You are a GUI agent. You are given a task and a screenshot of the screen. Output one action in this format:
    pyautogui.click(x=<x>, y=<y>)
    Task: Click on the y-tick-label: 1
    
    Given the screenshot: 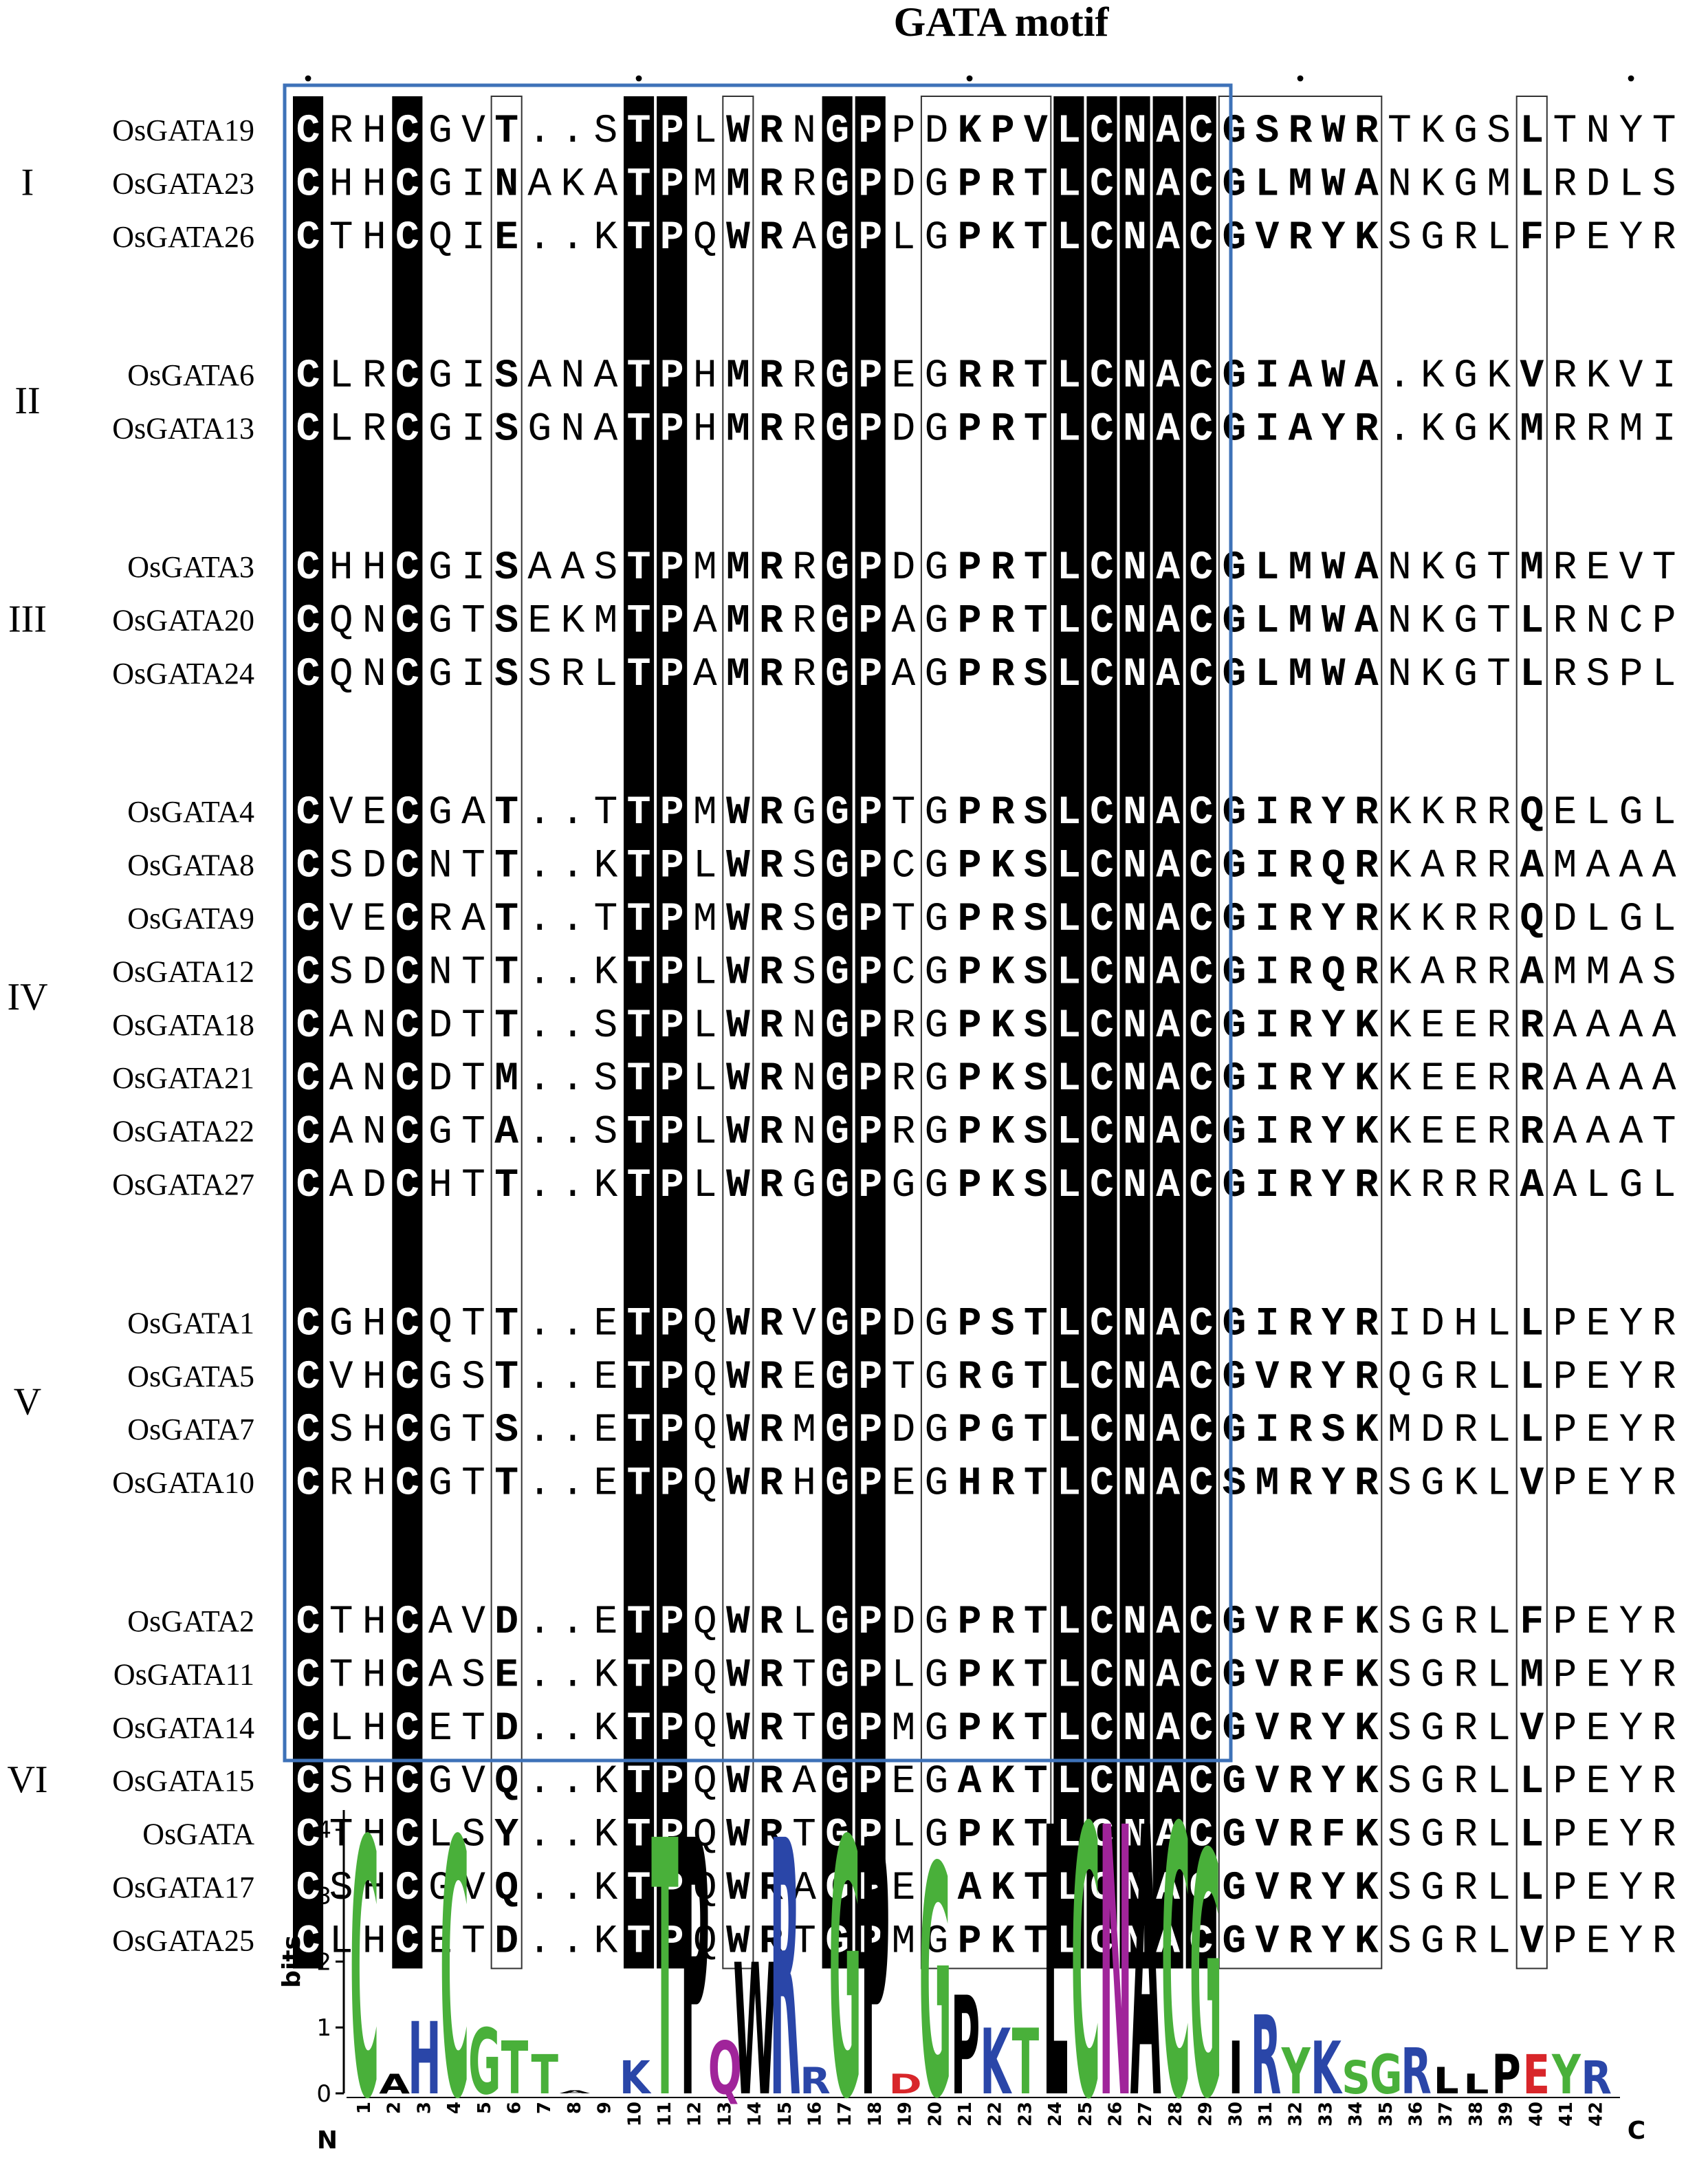 What is the action you would take?
    pyautogui.click(x=323, y=2028)
    